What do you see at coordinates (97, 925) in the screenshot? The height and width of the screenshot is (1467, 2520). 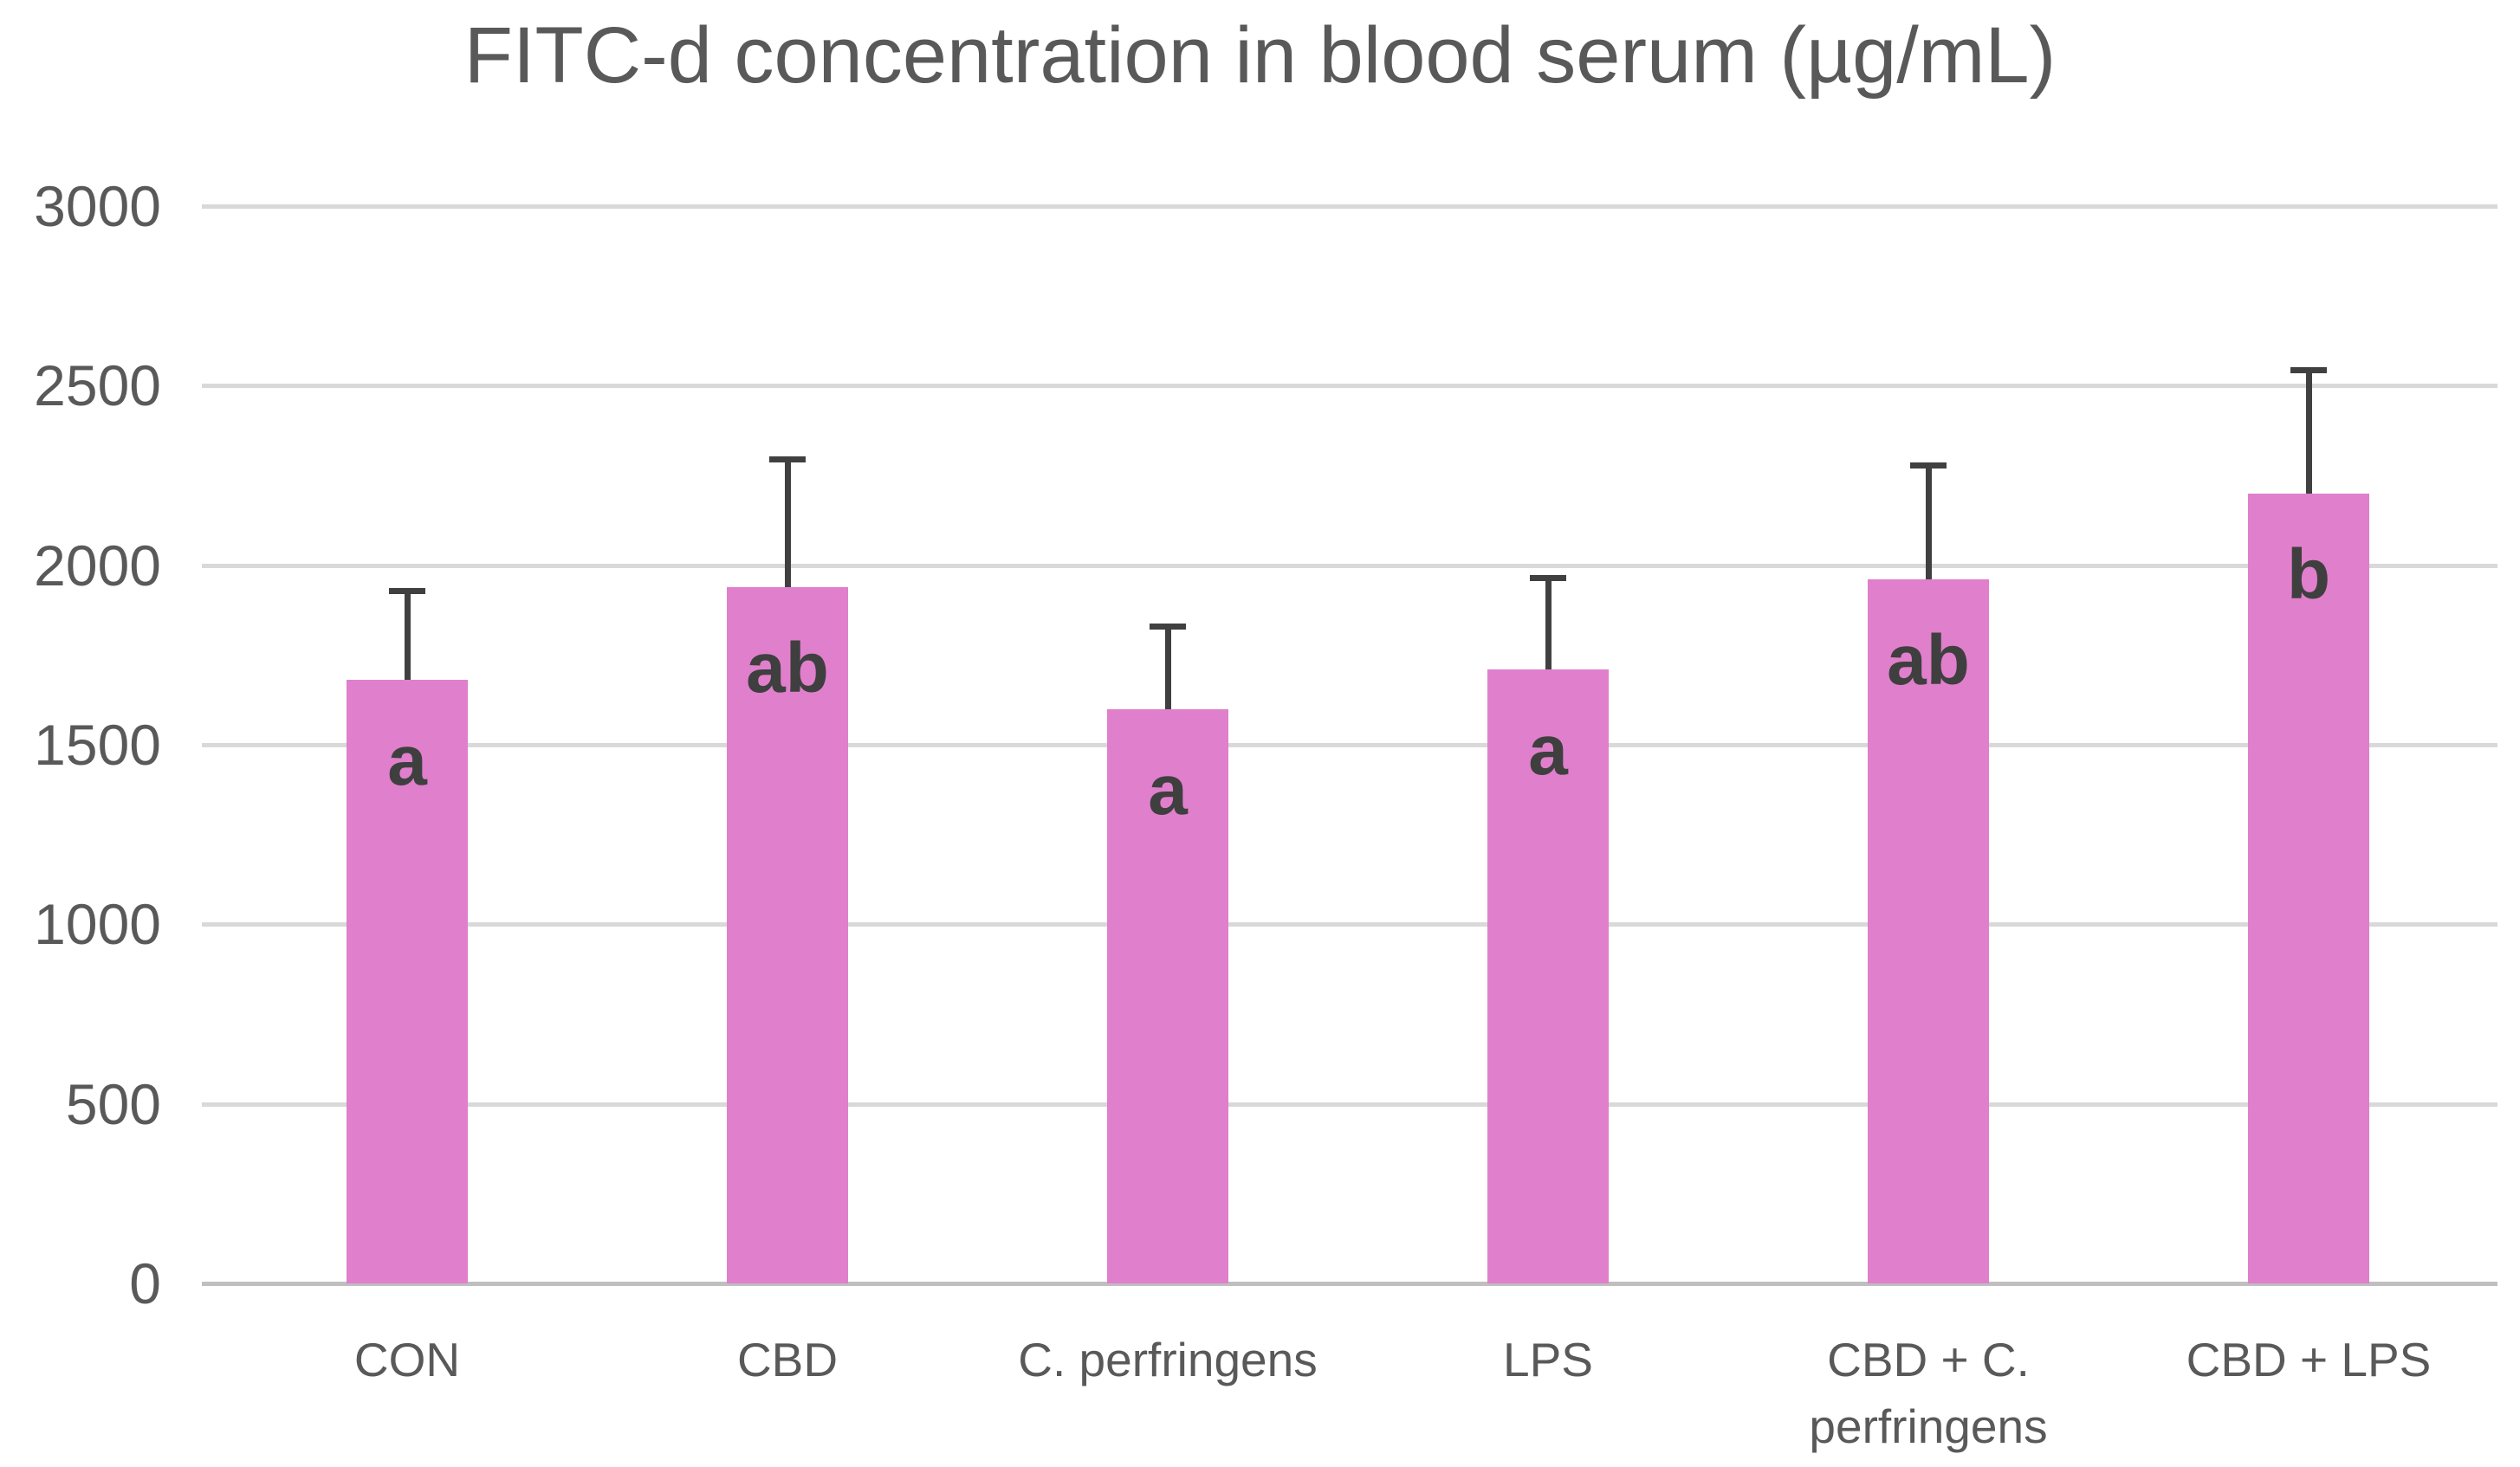 I see `y-tick-label-1000: 1000` at bounding box center [97, 925].